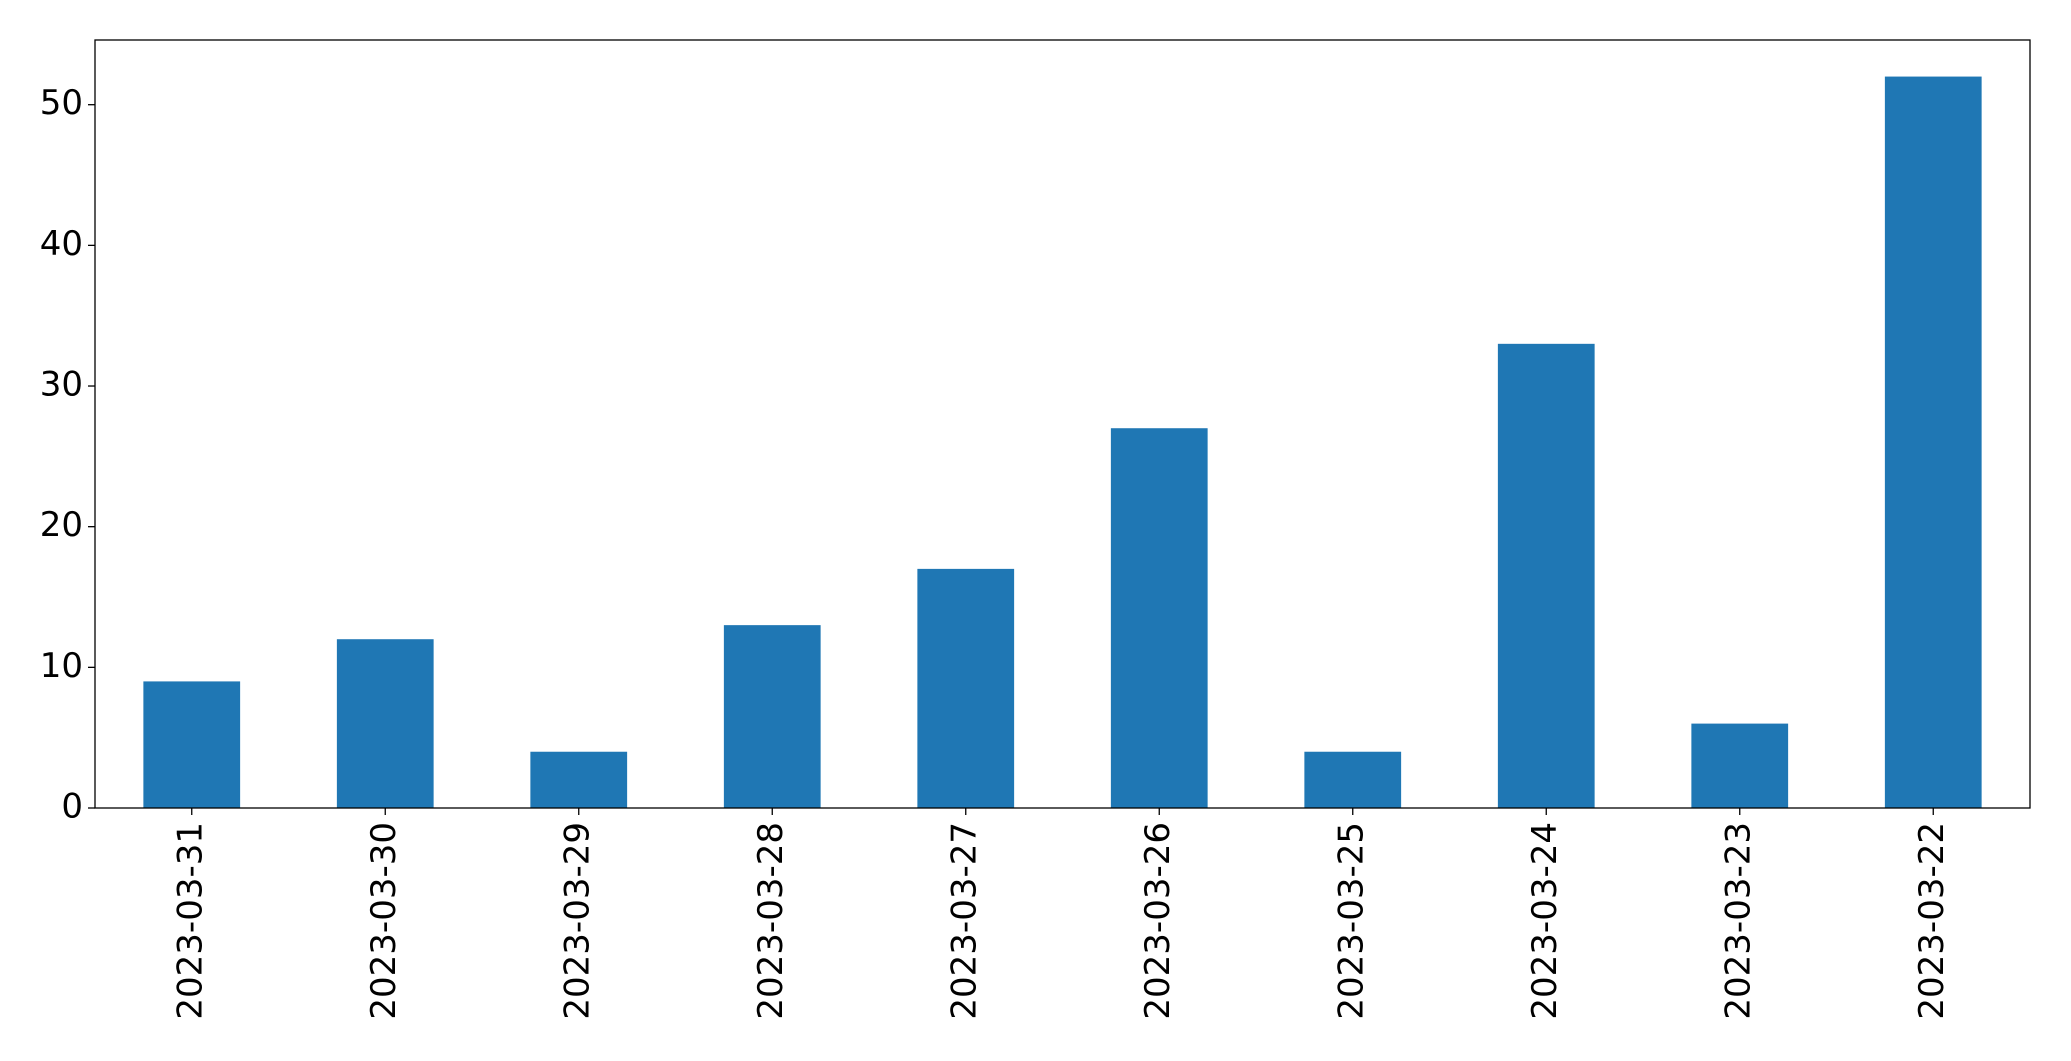 The image size is (2071, 1061). I want to click on x-tick-label: 2023-03-28, so click(771, 921).